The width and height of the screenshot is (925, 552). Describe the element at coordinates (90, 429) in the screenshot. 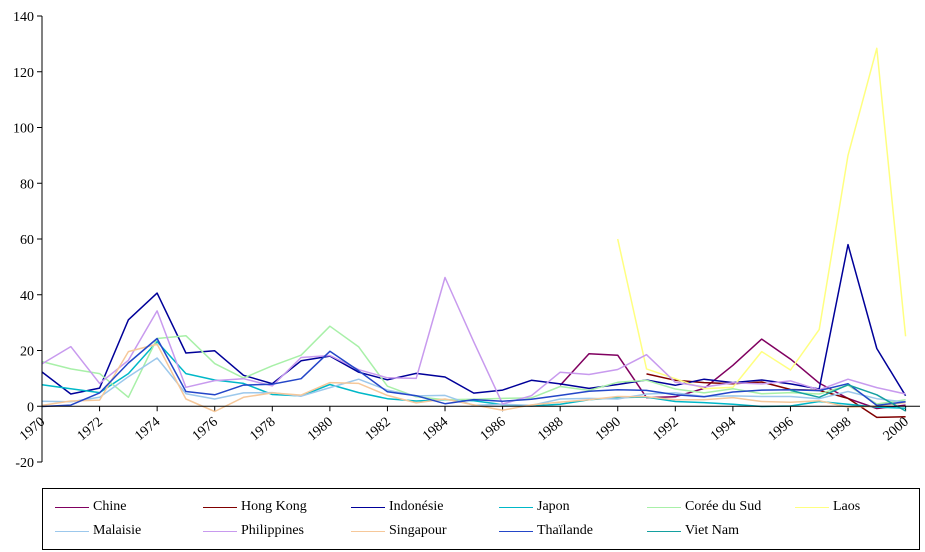

I see `x-tick-label: 1972` at that location.